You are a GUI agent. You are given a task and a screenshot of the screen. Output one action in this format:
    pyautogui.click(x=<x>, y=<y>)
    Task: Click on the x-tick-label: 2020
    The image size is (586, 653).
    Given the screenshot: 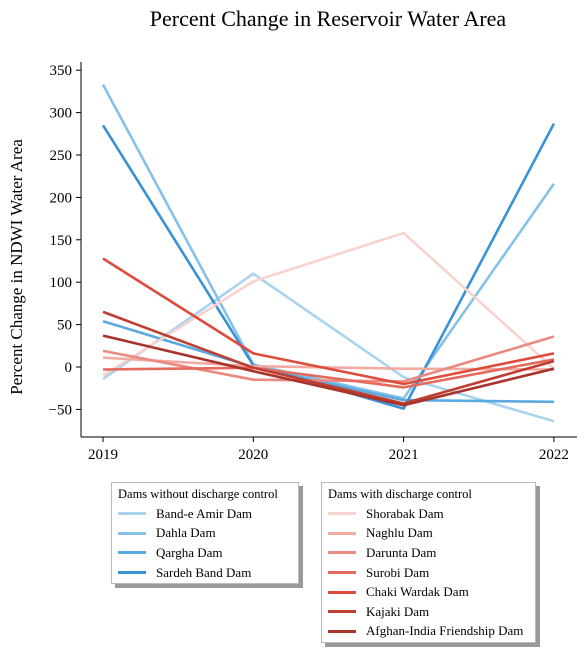 What is the action you would take?
    pyautogui.click(x=253, y=455)
    